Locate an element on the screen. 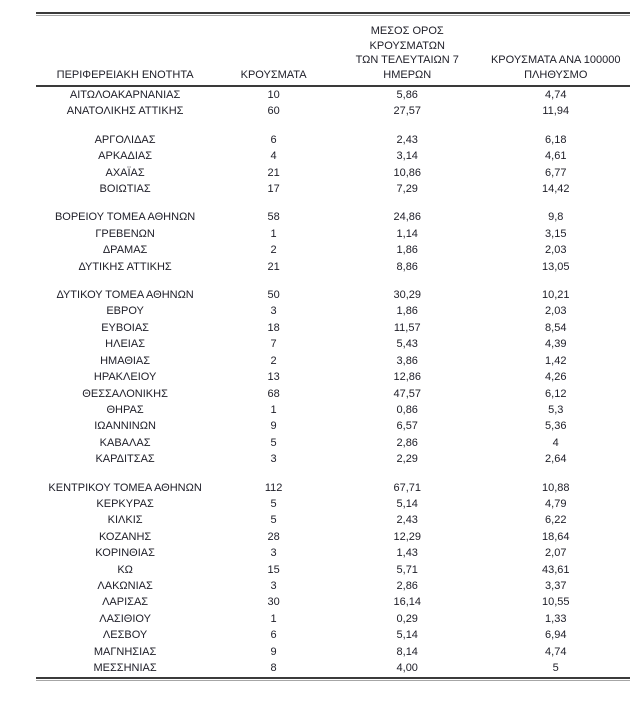  table-row: ΚΩ 15 5,71 43,61 is located at coordinates (333, 570).